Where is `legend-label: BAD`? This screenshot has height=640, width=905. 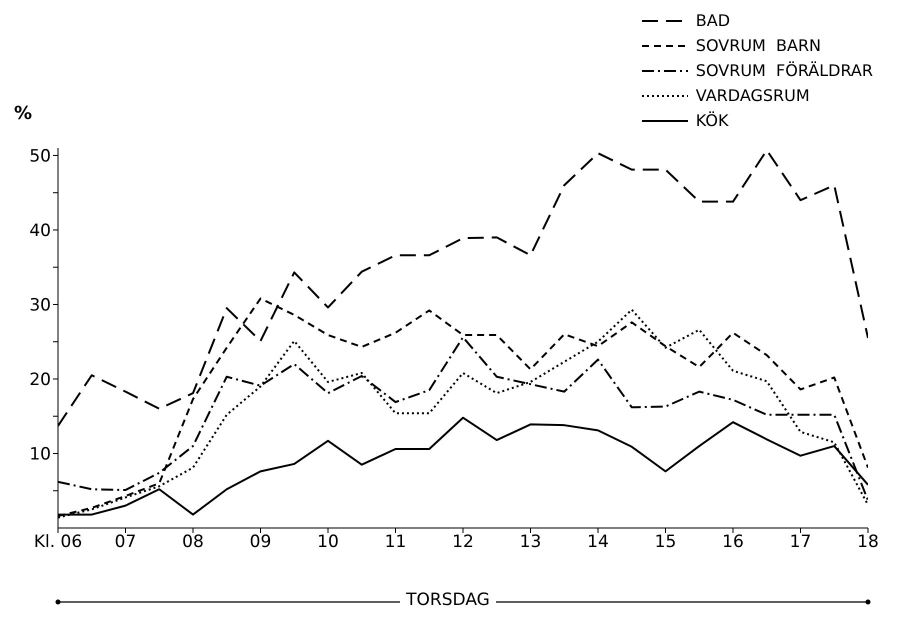
legend-label: BAD is located at coordinates (713, 21).